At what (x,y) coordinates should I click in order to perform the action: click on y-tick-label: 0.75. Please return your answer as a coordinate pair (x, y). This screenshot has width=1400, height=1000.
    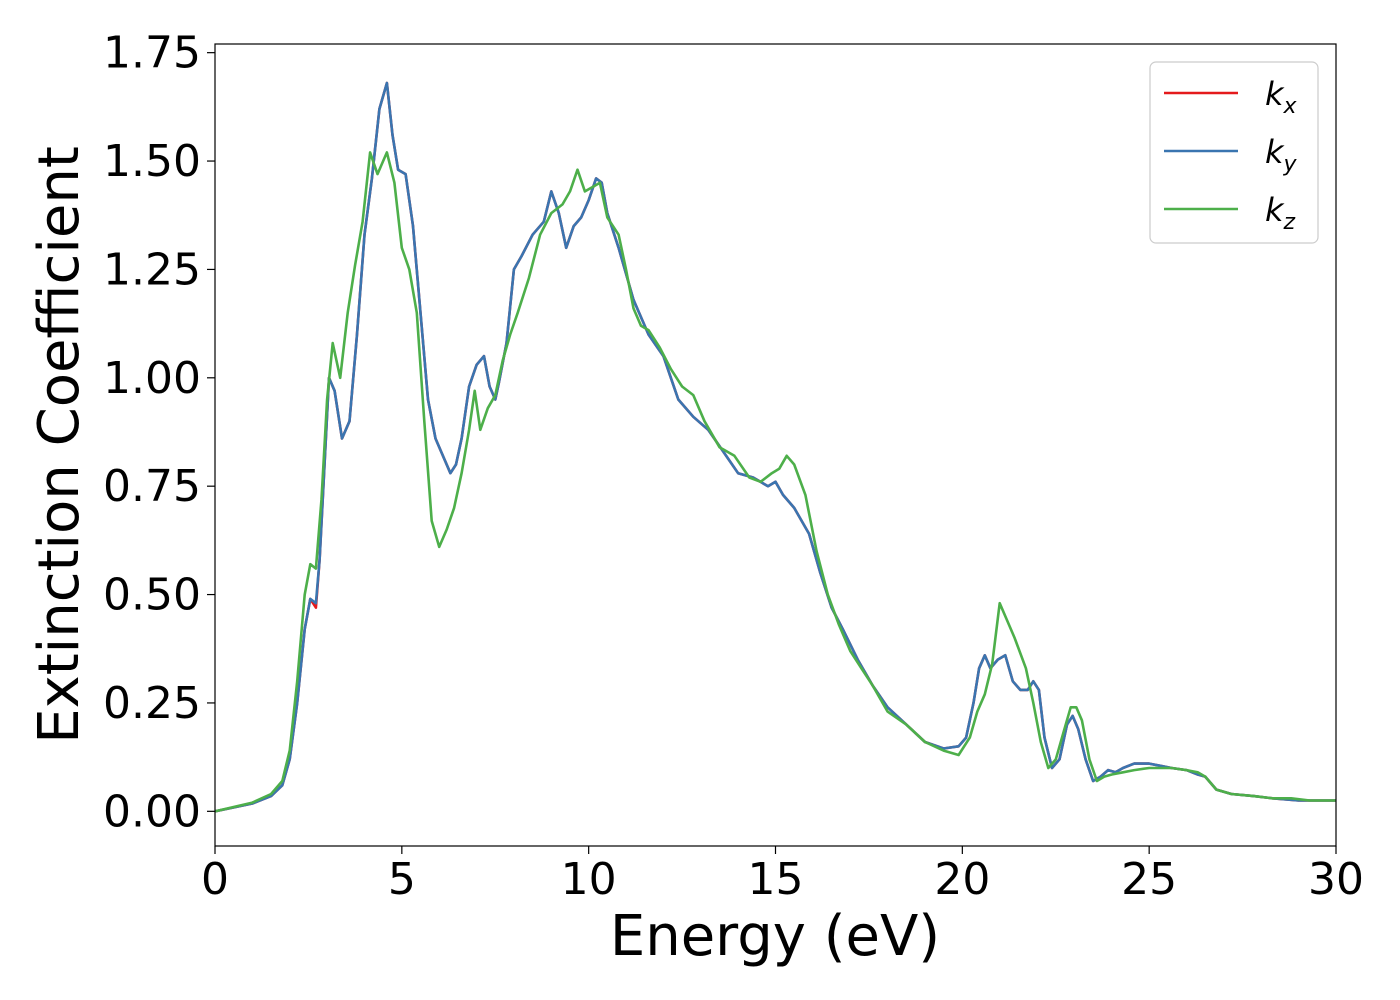
    Looking at the image, I should click on (152, 486).